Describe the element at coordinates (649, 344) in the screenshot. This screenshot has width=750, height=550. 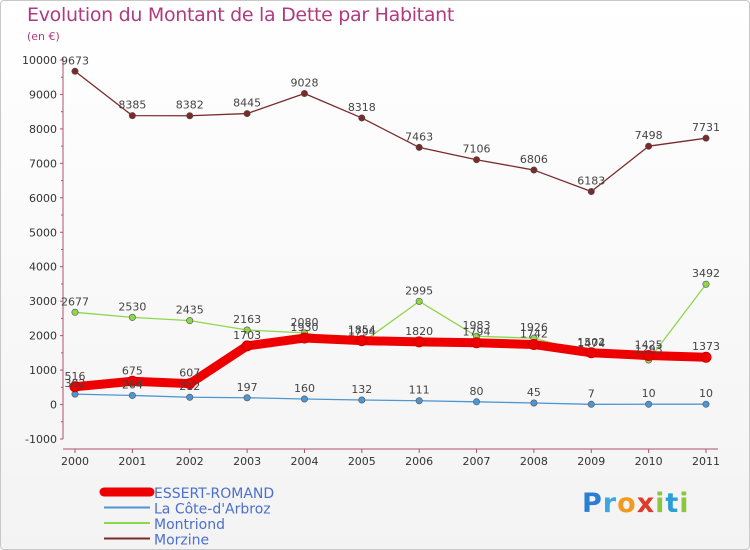
I see `data-label: 1425` at that location.